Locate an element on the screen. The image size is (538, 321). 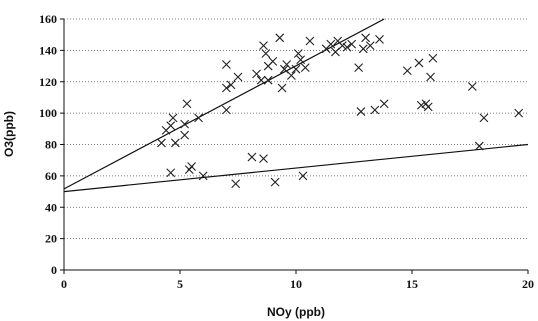
x-tick-label: 10 is located at coordinates (296, 284).